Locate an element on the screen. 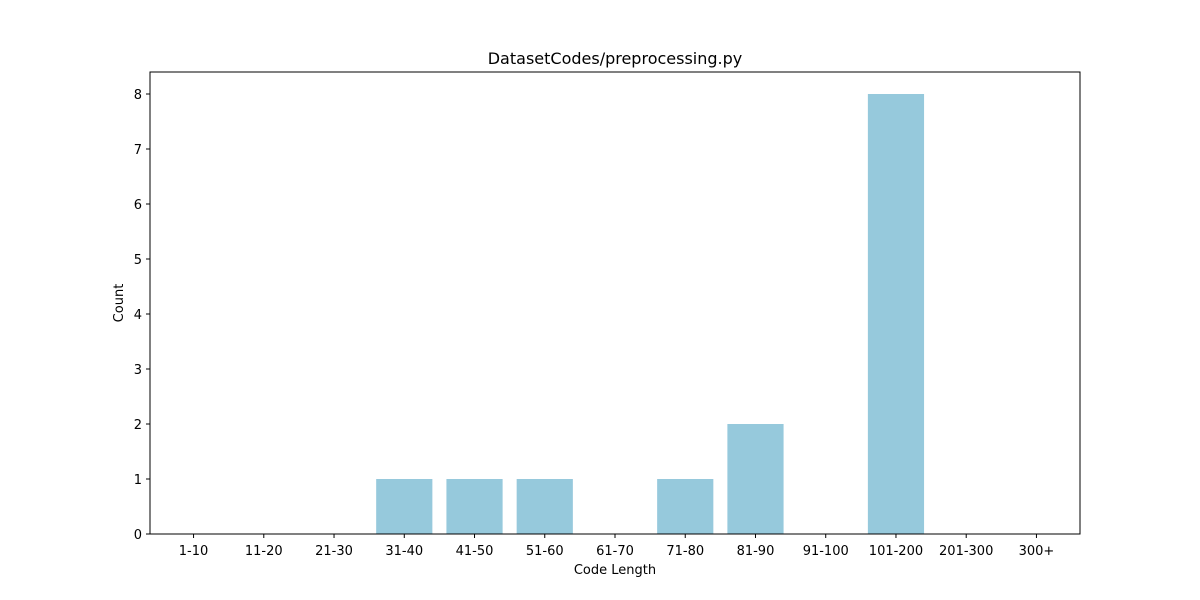  y-axis-ticks: 0 1 2 3 4 5 6 7 8 is located at coordinates (142, 315).